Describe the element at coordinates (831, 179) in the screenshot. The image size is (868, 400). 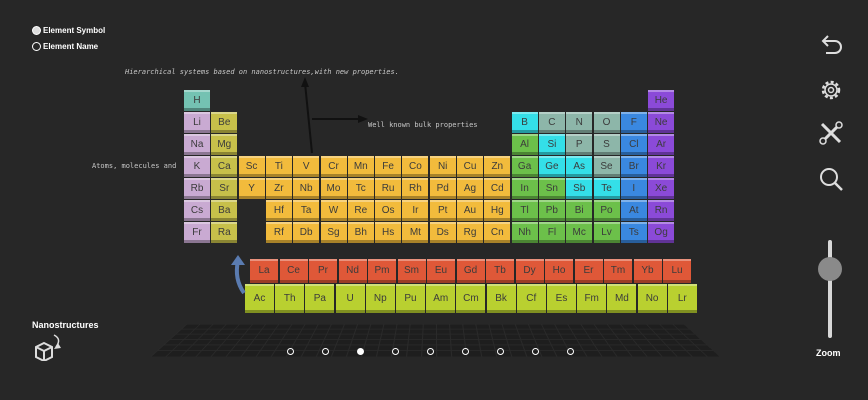
I see `search-icon` at that location.